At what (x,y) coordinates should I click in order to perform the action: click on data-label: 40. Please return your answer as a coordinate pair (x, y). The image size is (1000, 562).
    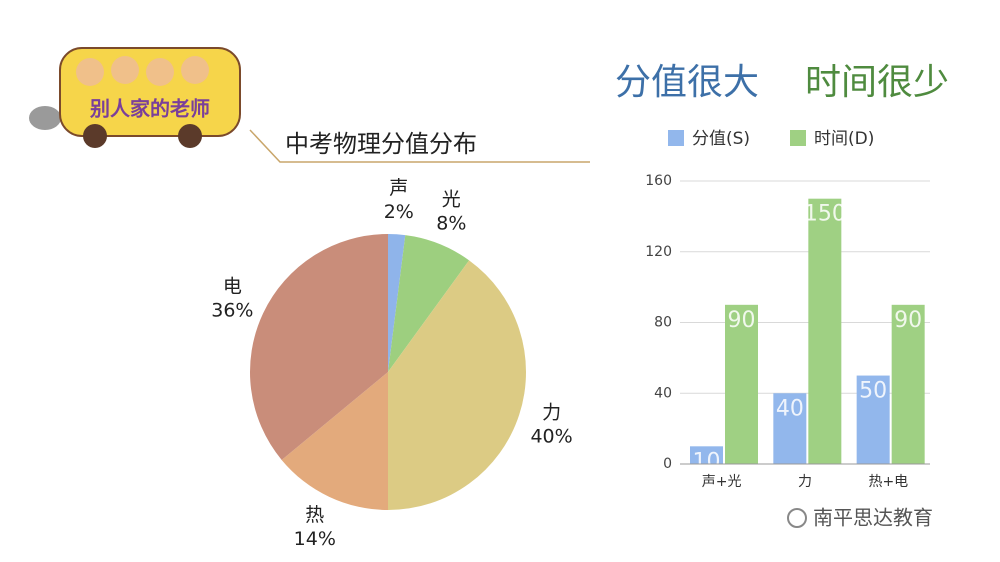
    Looking at the image, I should click on (790, 408).